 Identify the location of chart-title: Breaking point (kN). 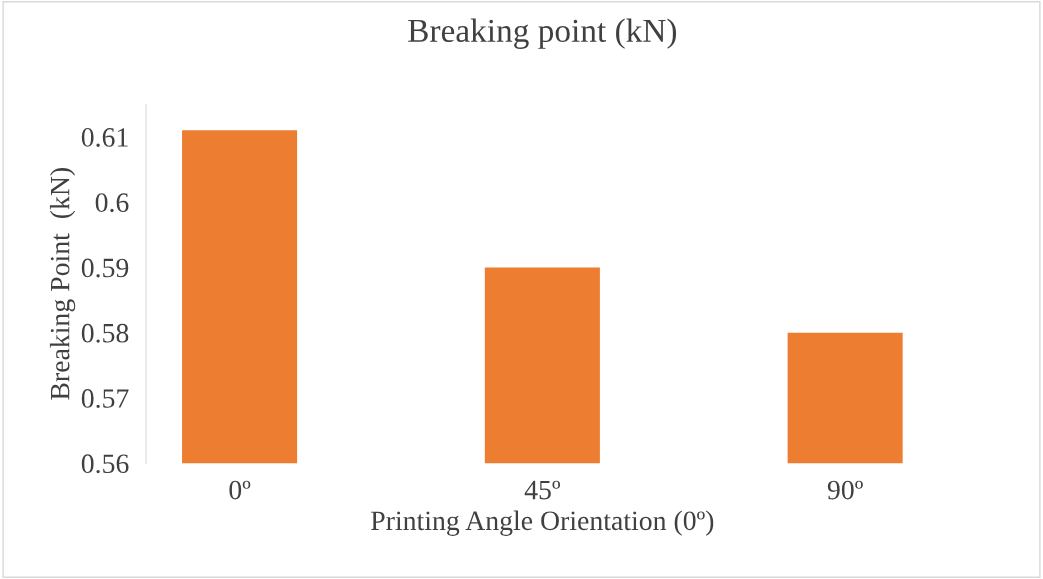
(542, 33).